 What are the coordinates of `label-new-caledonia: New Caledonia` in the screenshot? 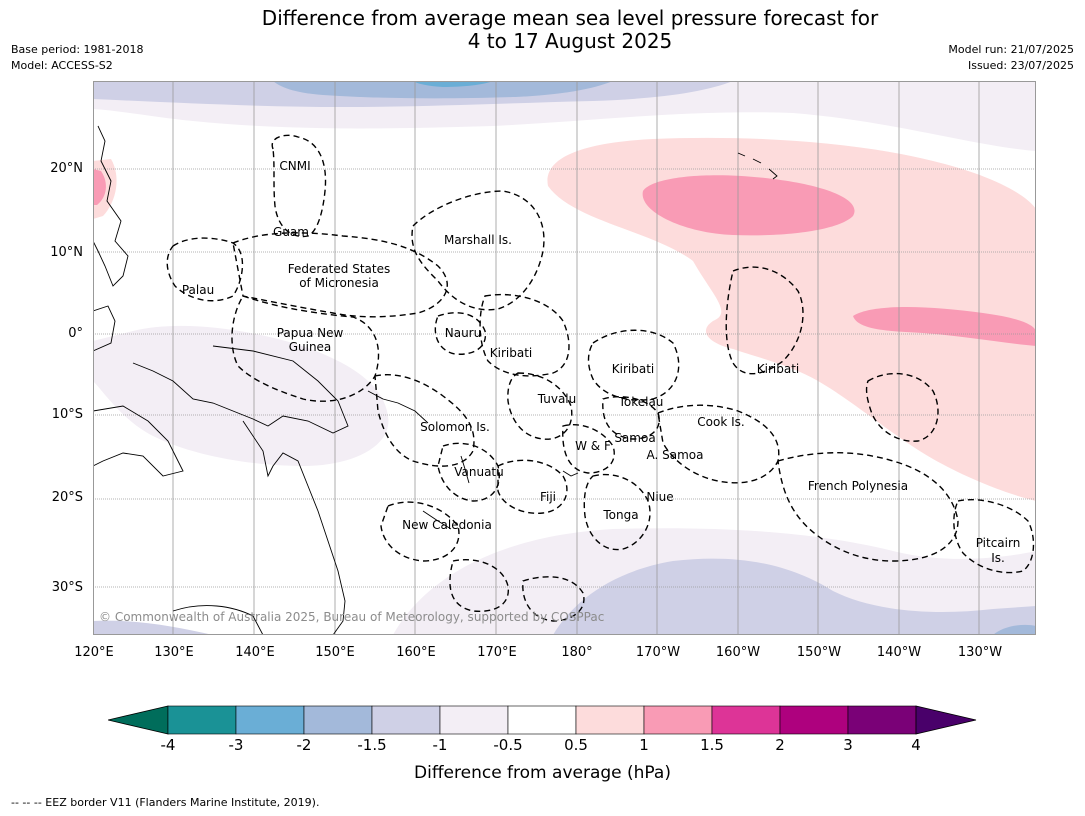 It's located at (447, 525).